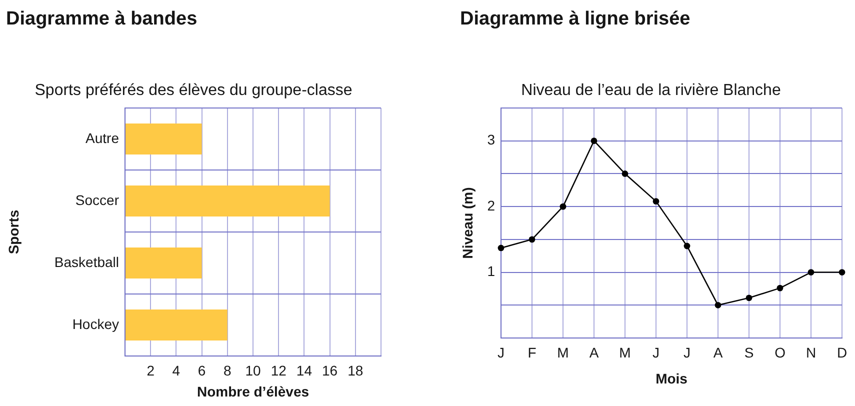 The image size is (855, 406). Describe the element at coordinates (811, 352) in the screenshot. I see `x-tick-label: N` at that location.